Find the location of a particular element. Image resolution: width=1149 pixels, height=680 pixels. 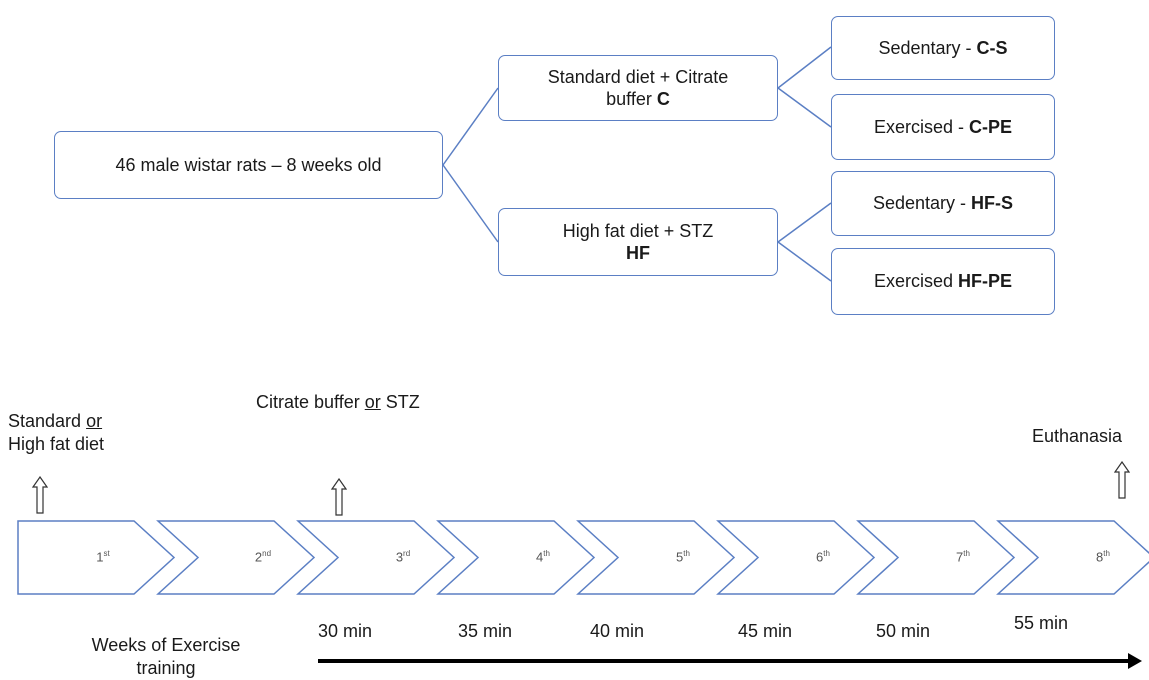

connector-hf-bottom is located at coordinates (804, 261).